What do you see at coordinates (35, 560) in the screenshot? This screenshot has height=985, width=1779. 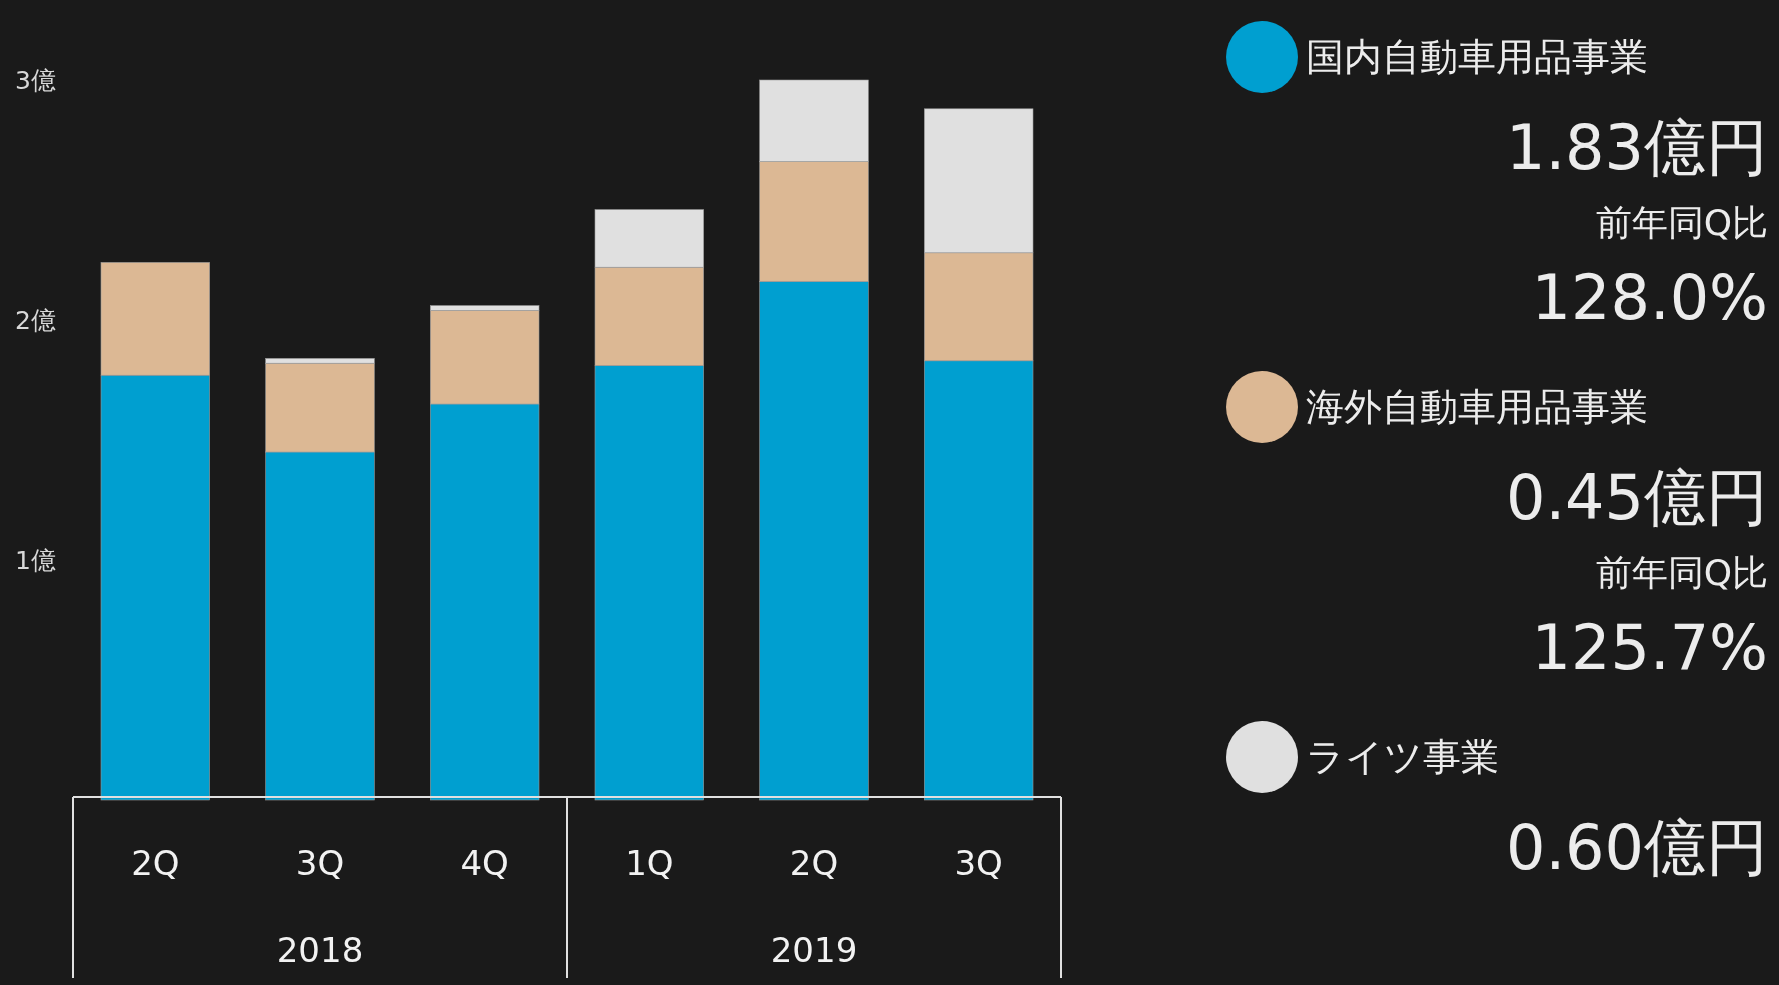 I see `y-tick-label: 1億` at bounding box center [35, 560].